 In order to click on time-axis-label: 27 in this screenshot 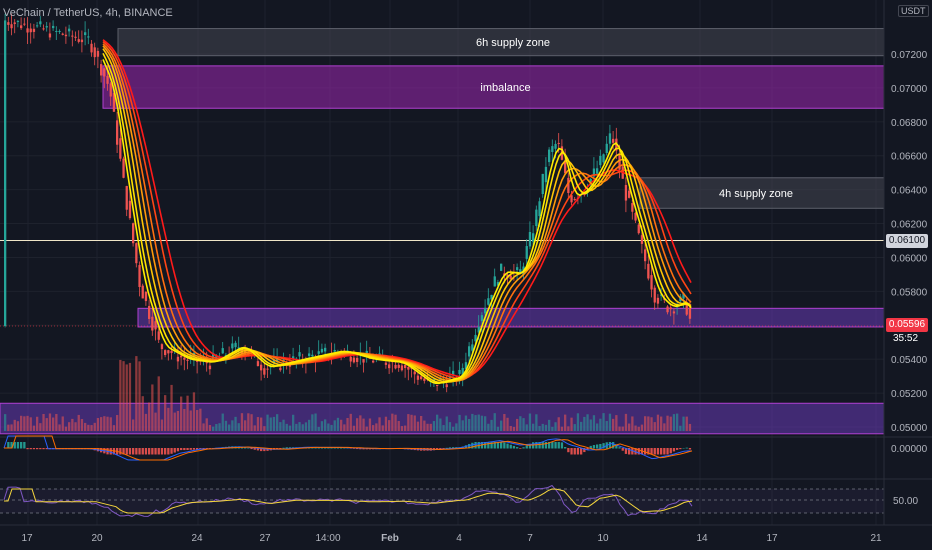, I will do `click(265, 538)`.